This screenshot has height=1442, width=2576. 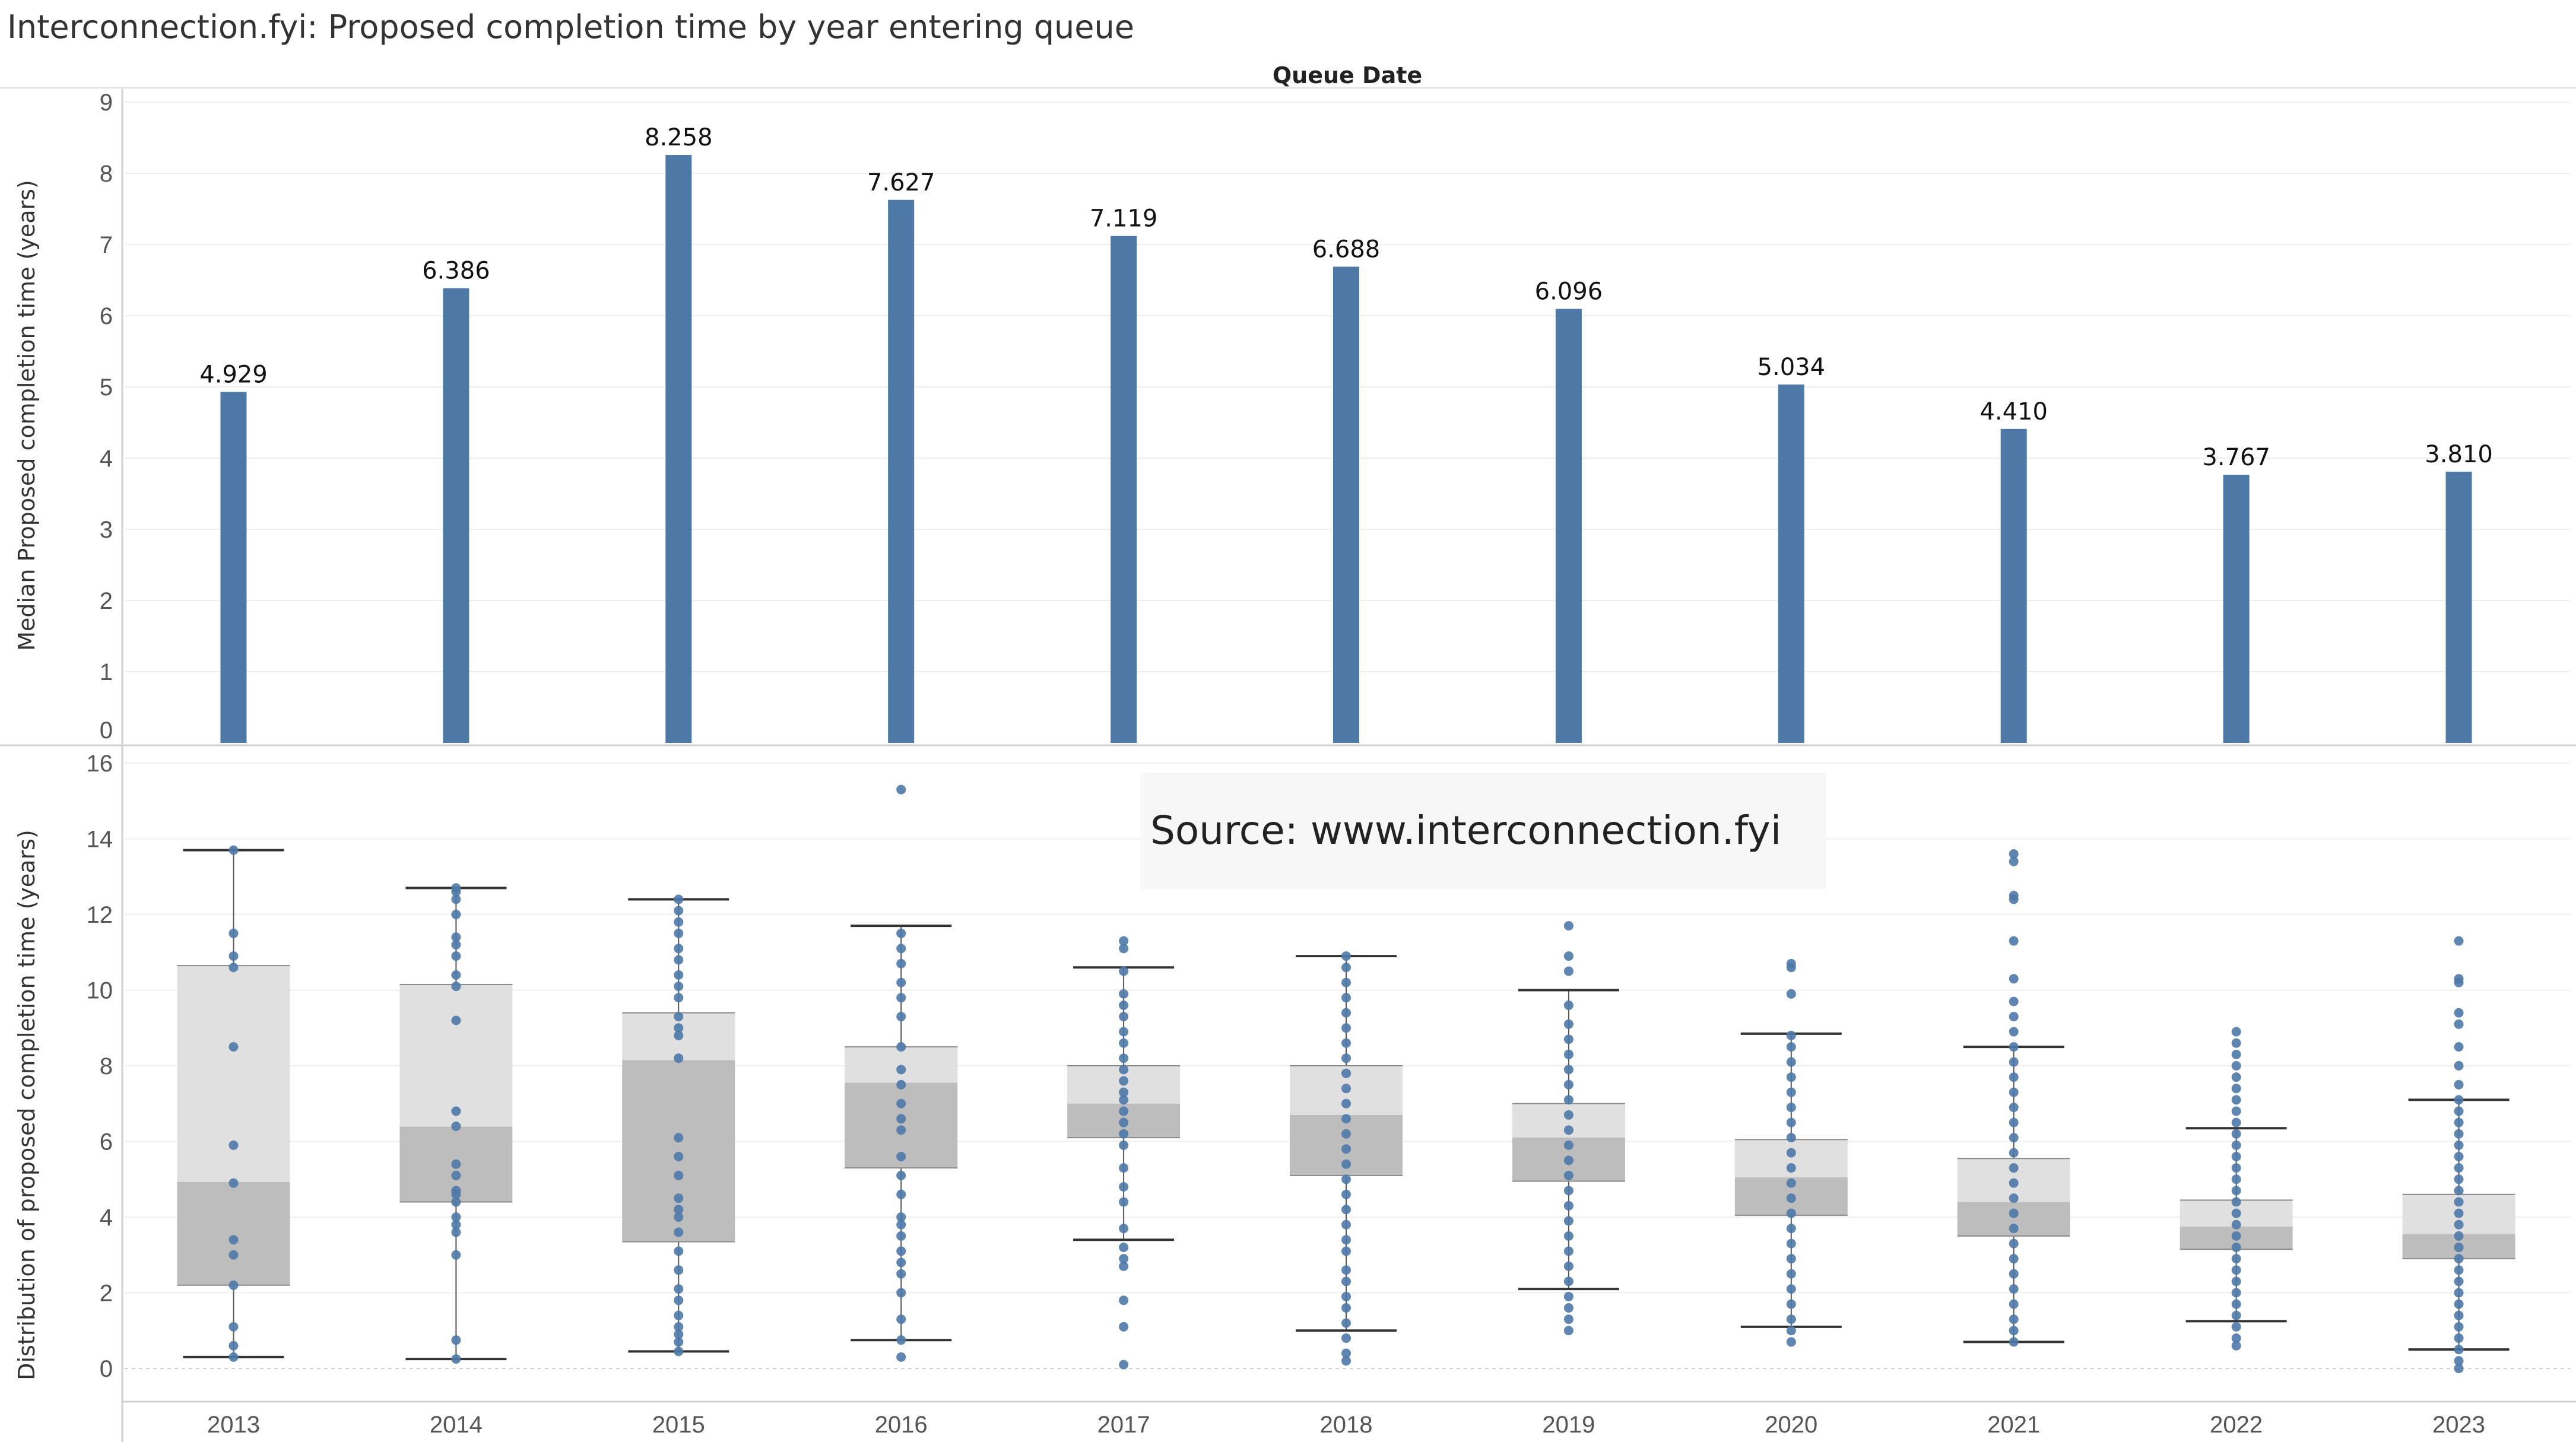 What do you see at coordinates (100, 991) in the screenshot?
I see `bottom-y-tick-label: 10` at bounding box center [100, 991].